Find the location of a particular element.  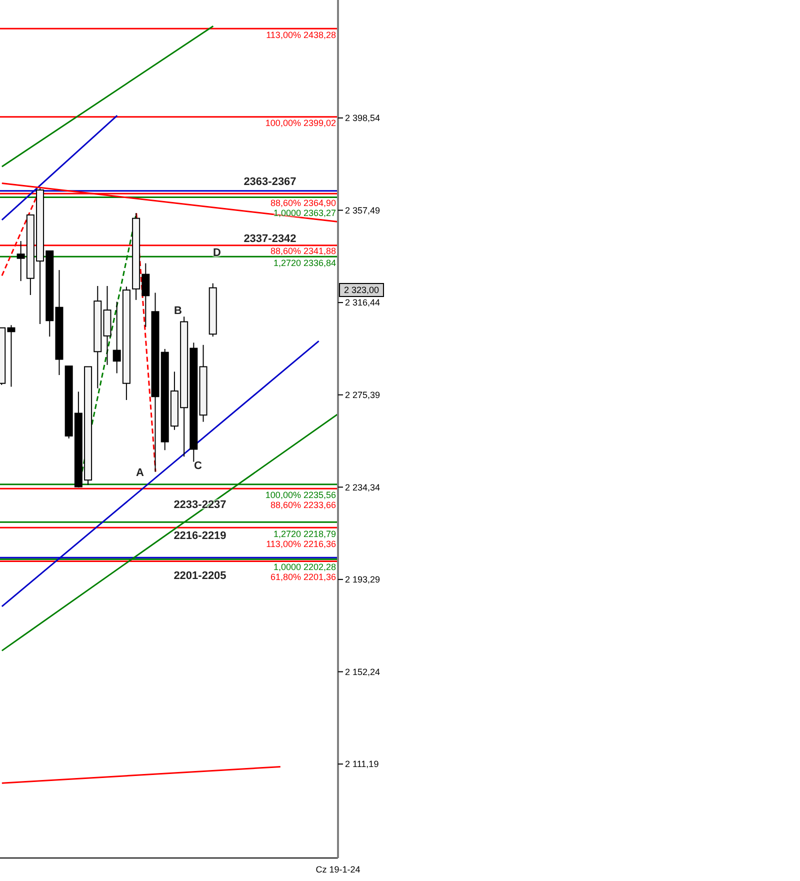

ref-line-label: 88,60% 2364,90 is located at coordinates (303, 203).